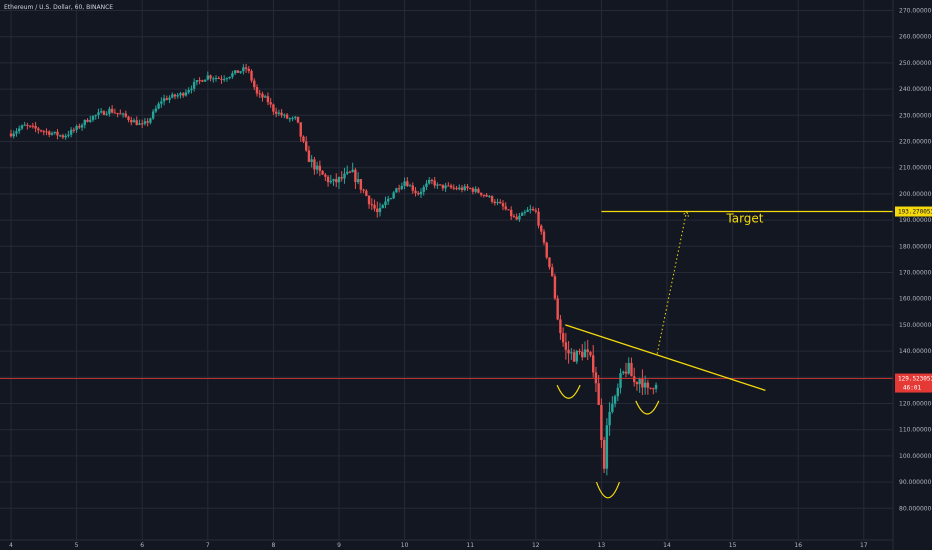 The width and height of the screenshot is (932, 550). Describe the element at coordinates (915, 273) in the screenshot. I see `y-tick-label: 170.000000` at that location.